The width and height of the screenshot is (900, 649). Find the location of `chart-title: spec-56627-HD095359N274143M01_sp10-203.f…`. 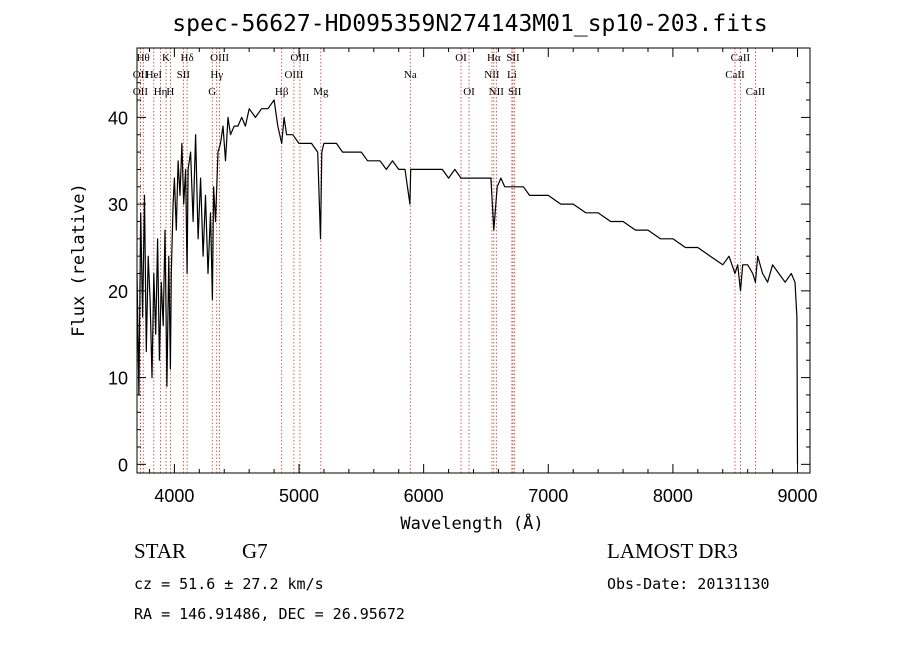

chart-title: spec-56627-HD095359N274143M01_sp10-203.f… is located at coordinates (469, 24).